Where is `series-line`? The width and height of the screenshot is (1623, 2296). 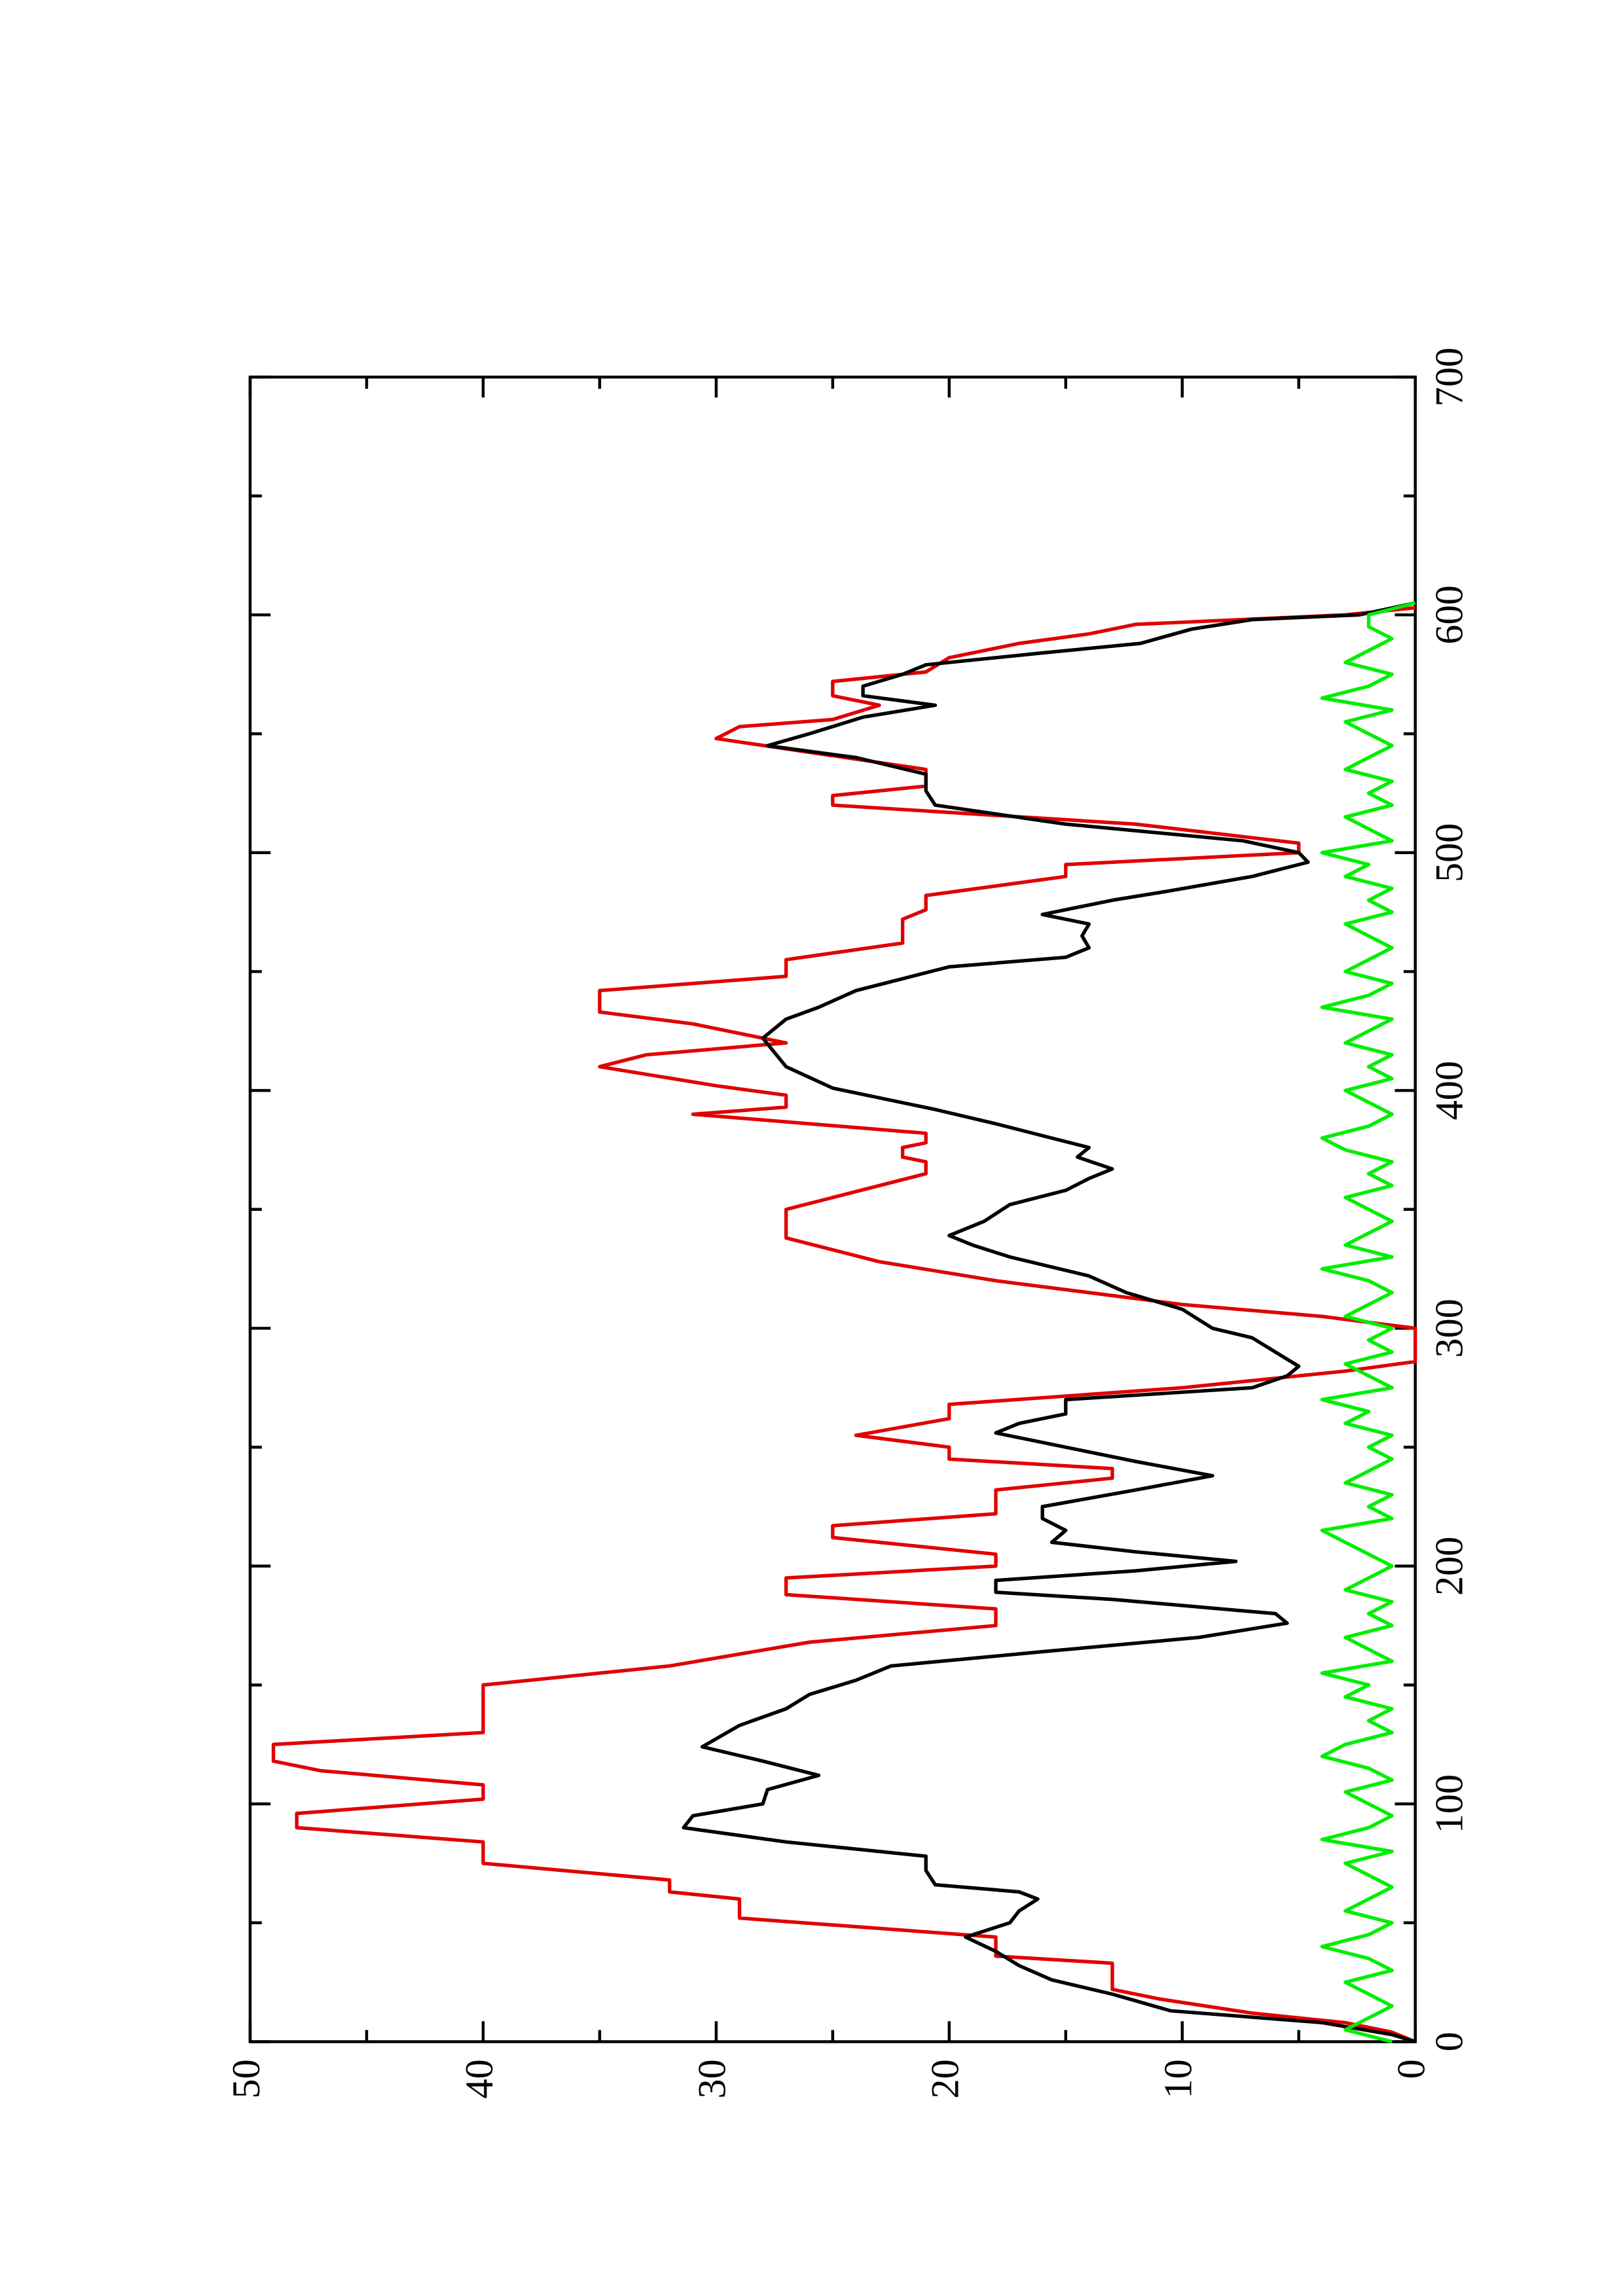 series-line is located at coordinates (1368, 1322).